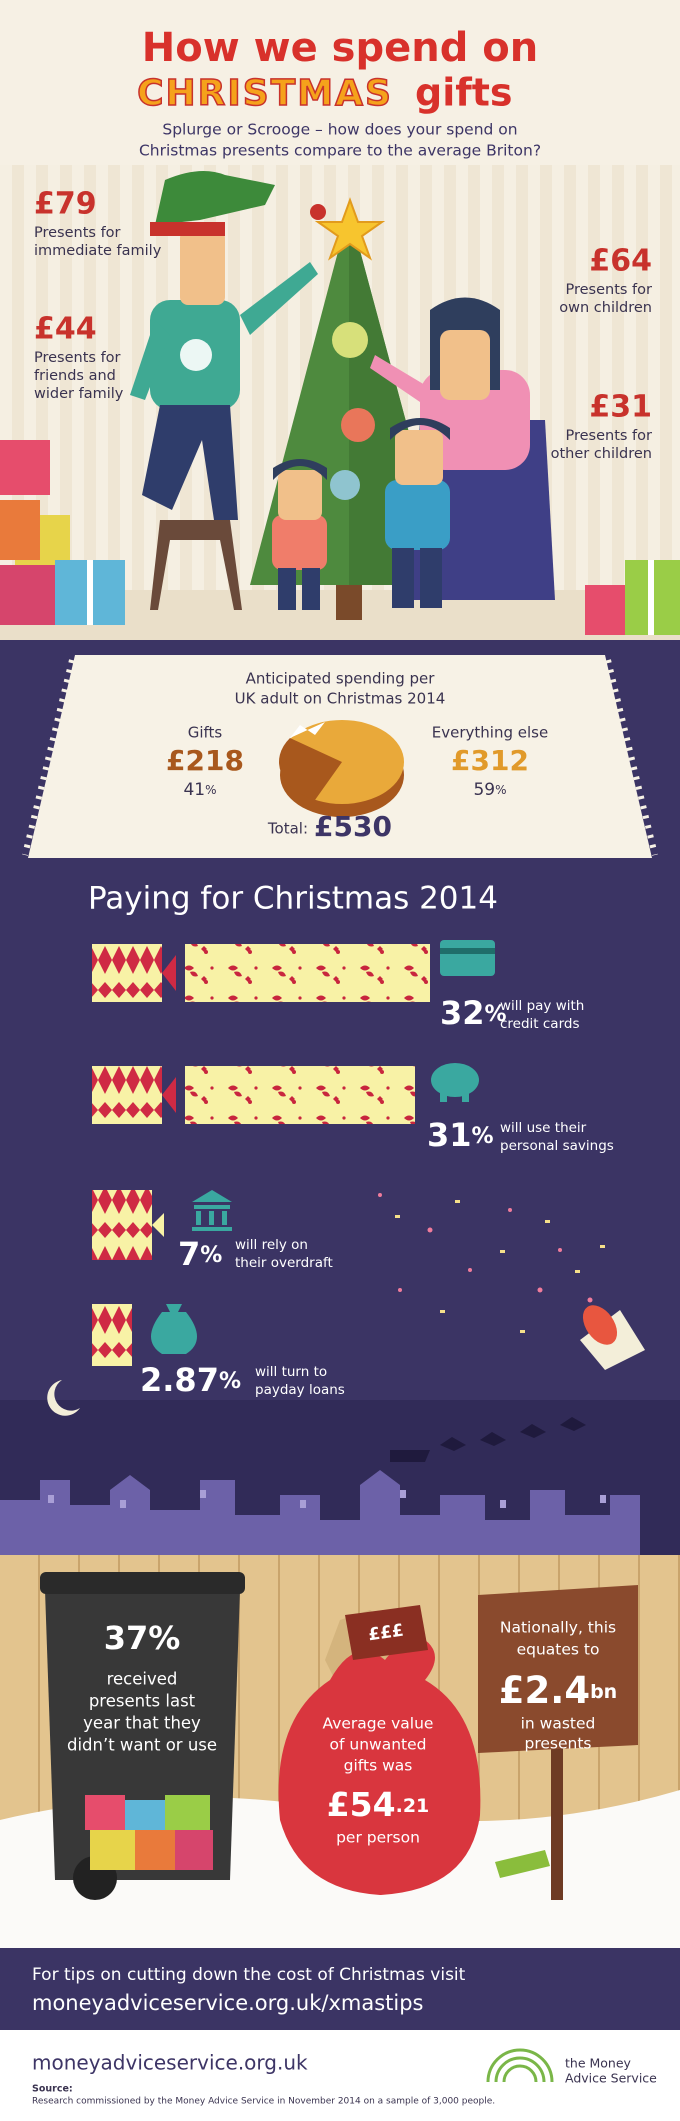 The height and width of the screenshot is (2121, 680). Describe the element at coordinates (543, 1128) in the screenshot. I see `paying-methods-label: will use their` at that location.